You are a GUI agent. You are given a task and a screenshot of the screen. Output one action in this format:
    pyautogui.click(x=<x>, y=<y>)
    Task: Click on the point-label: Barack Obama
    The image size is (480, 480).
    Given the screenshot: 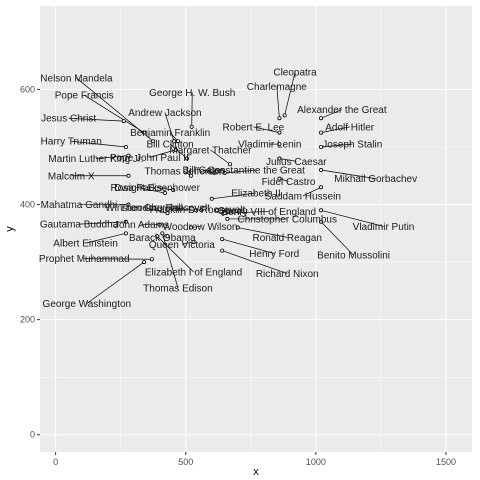 What is the action you would take?
    pyautogui.click(x=162, y=238)
    